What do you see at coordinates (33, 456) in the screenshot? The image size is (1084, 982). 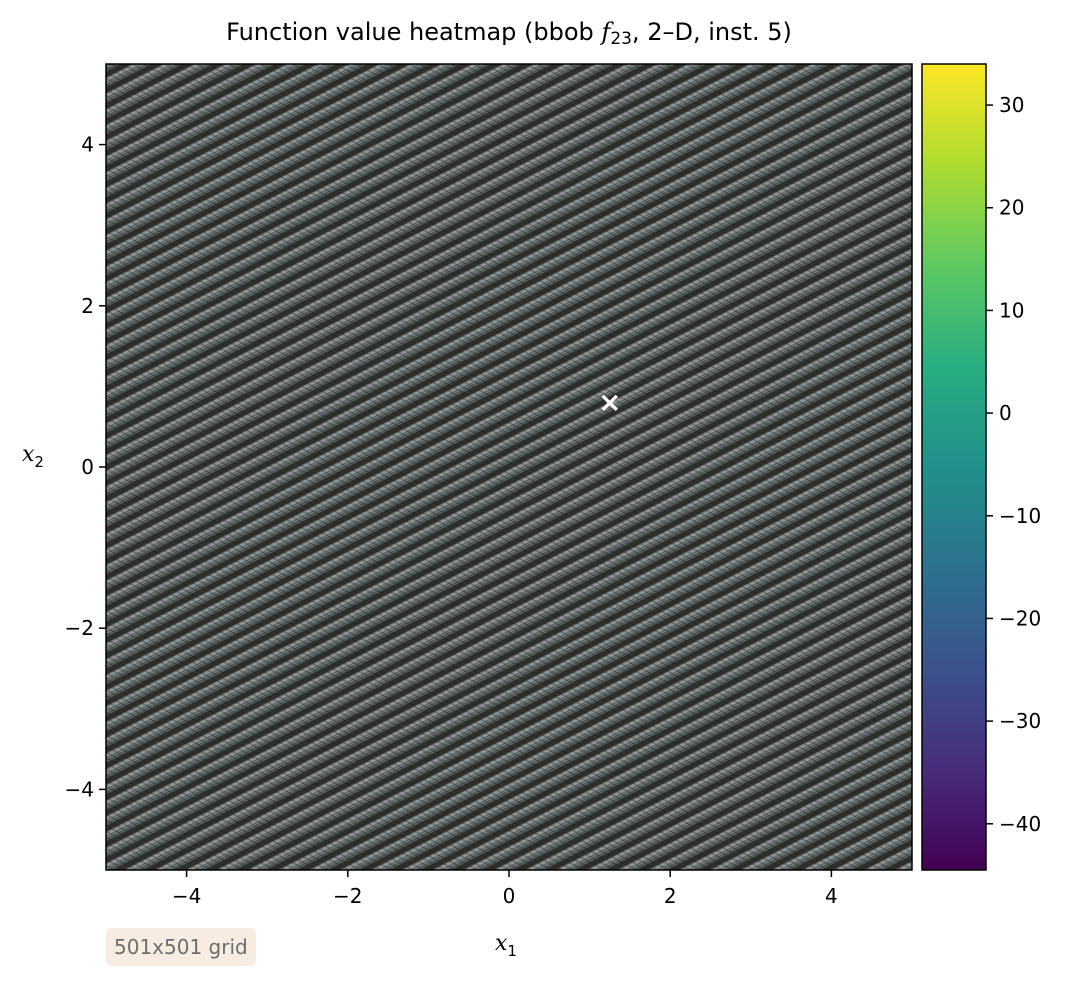 I see `y-axis-label: x2` at bounding box center [33, 456].